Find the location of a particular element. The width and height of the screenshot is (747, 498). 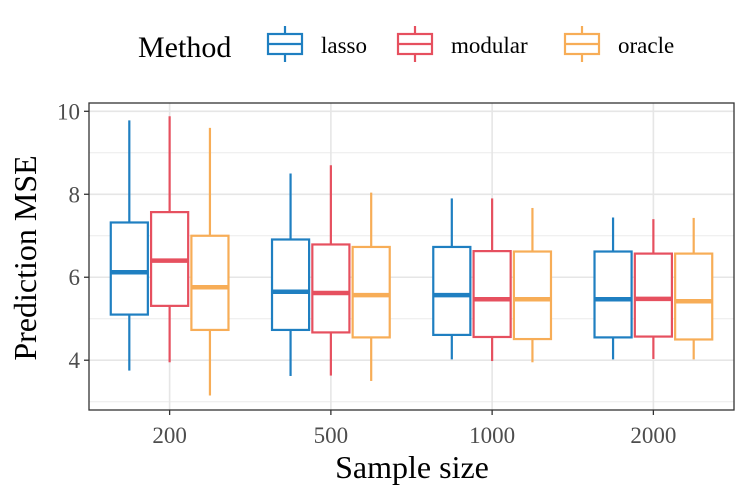

box-lasso-2000 is located at coordinates (613, 288).